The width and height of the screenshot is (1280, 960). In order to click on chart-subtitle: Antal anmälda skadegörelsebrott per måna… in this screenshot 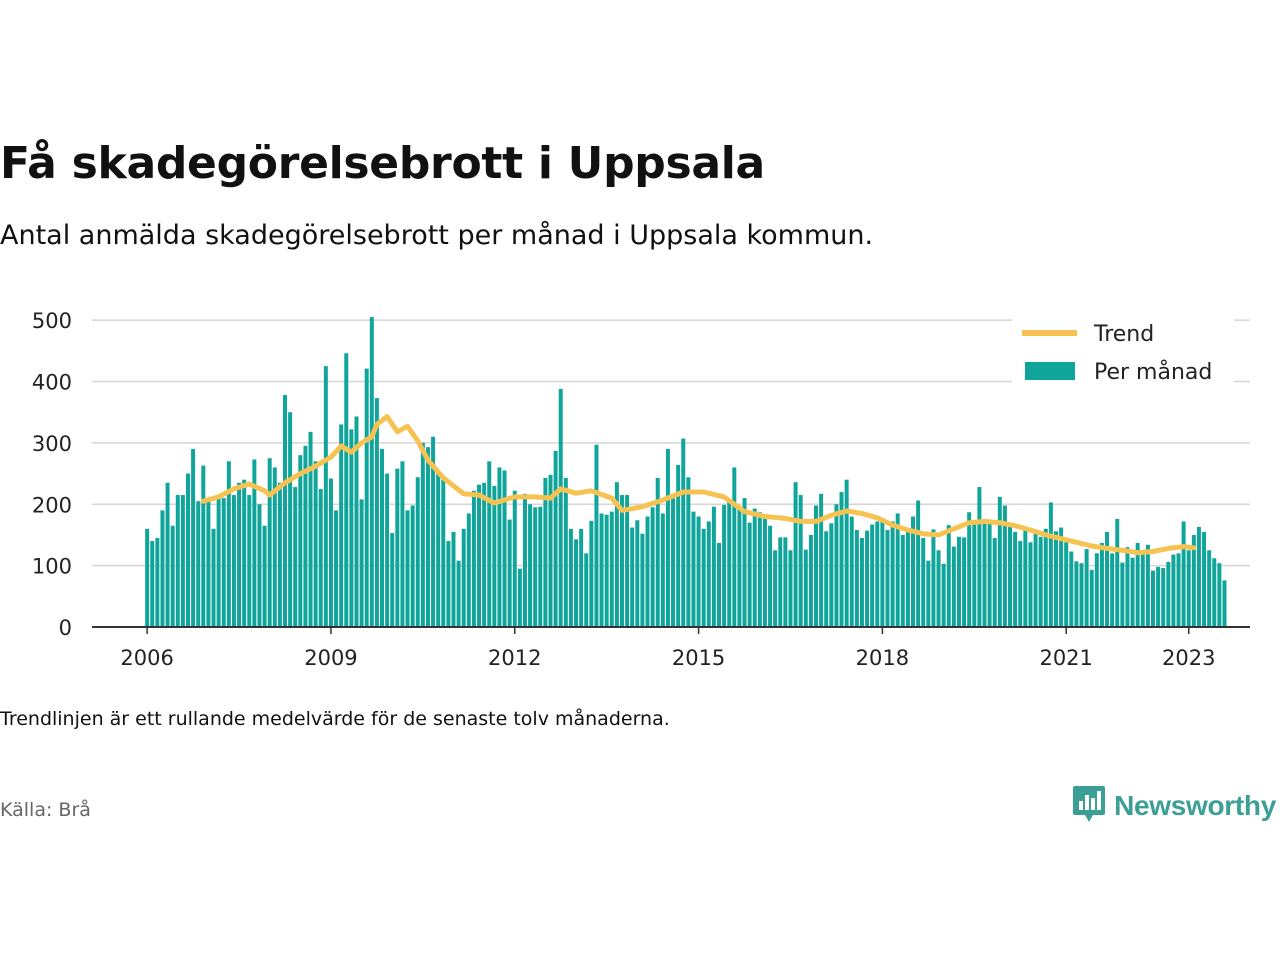, I will do `click(437, 235)`.